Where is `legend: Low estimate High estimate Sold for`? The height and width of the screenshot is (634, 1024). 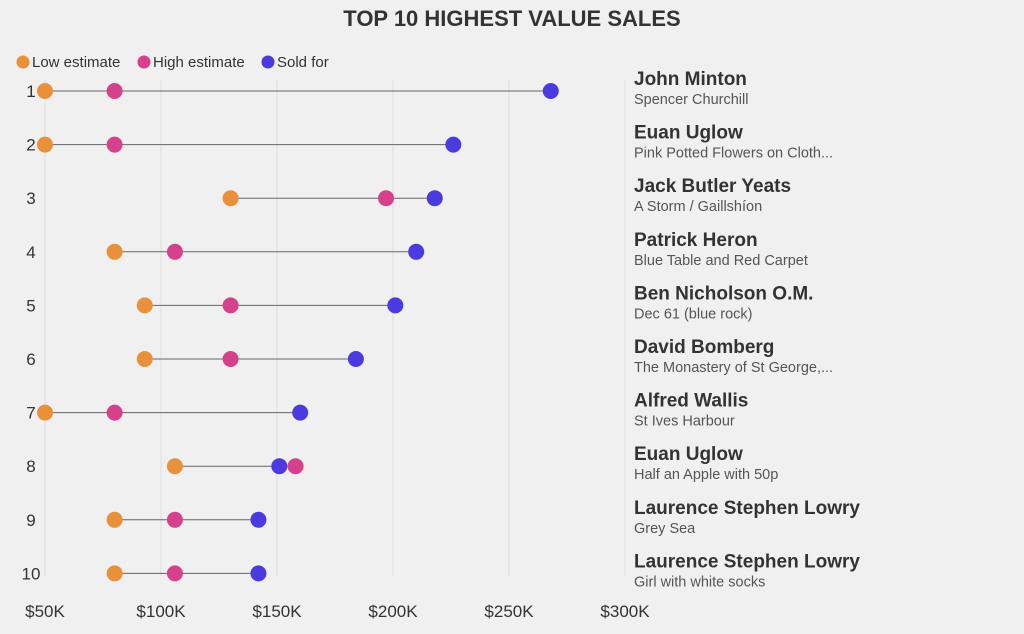 legend: Low estimate High estimate Sold for is located at coordinates (172, 62).